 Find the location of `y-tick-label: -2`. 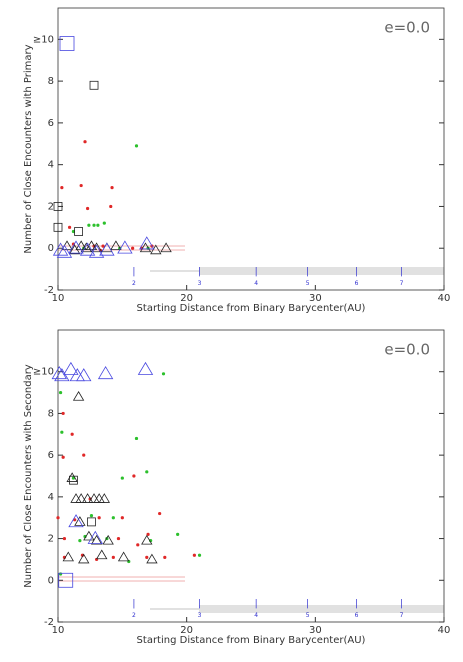

y-tick-label: -2 is located at coordinates (49, 622).